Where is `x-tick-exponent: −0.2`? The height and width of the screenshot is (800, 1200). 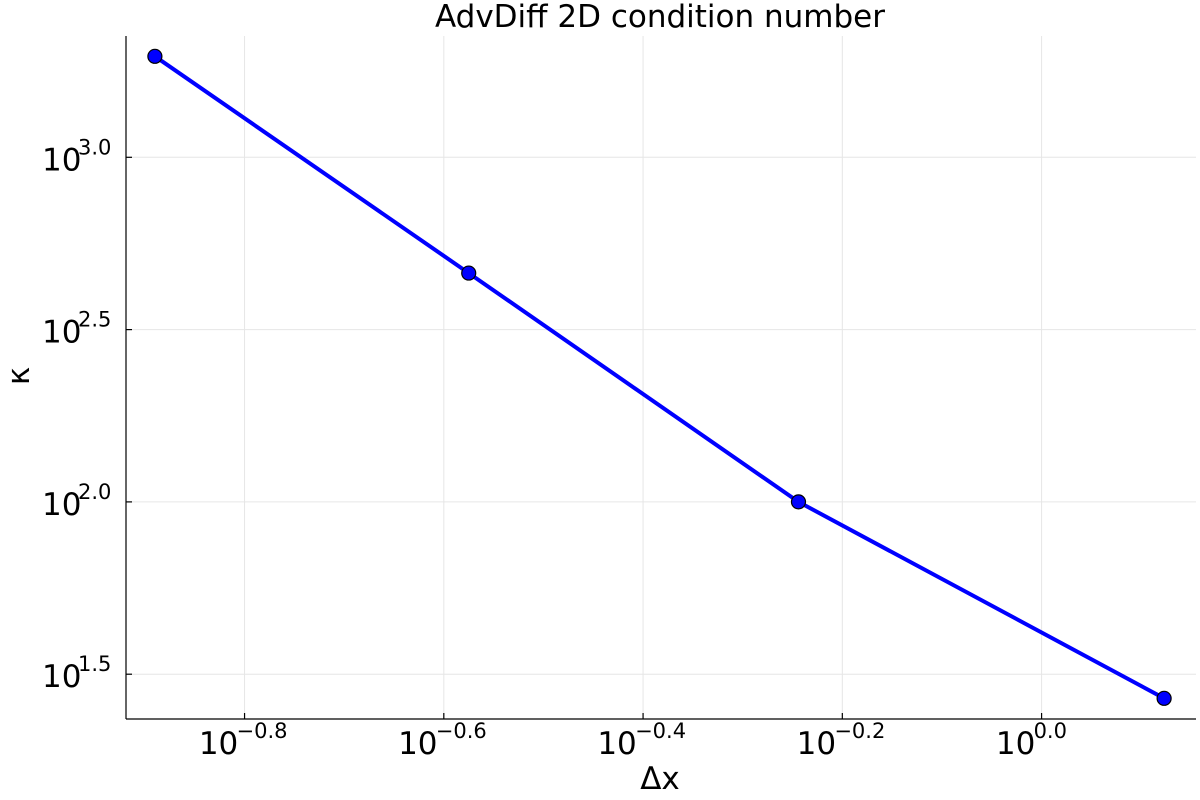
x-tick-exponent: −0.2 is located at coordinates (859, 731).